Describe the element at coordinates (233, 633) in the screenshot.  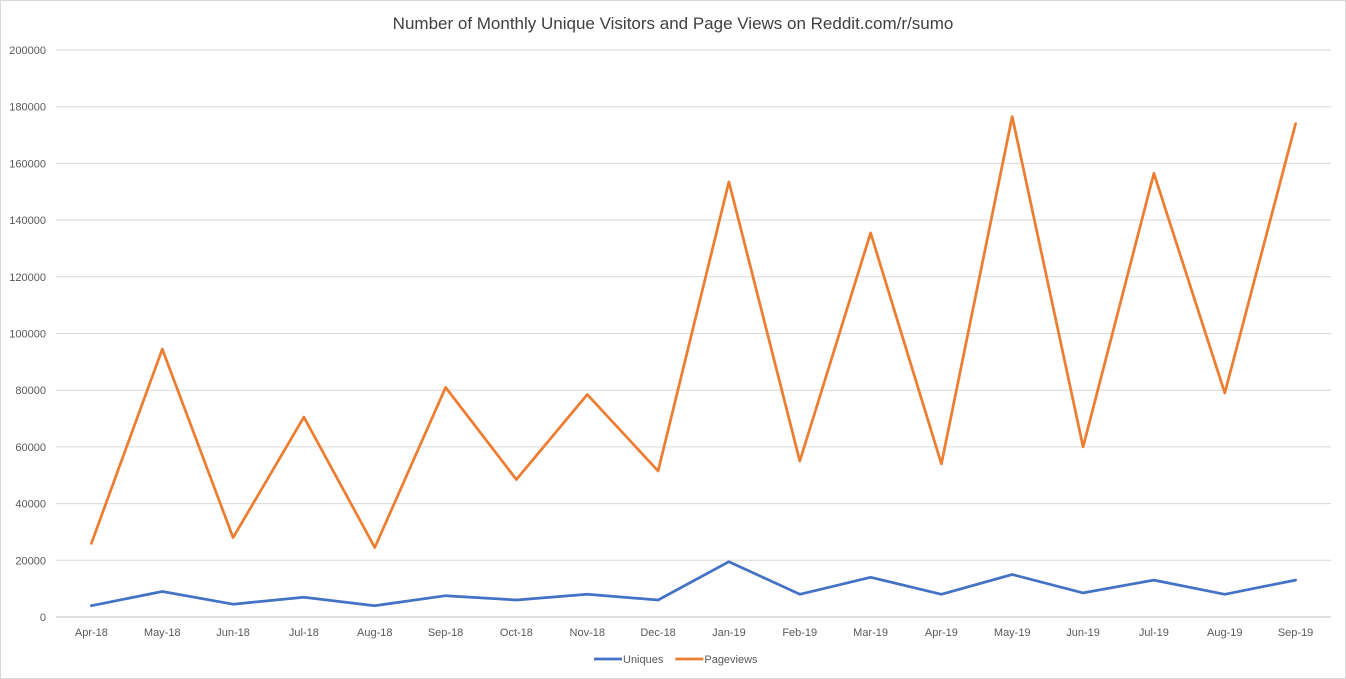
I see `x-tick-label: Jun-18` at that location.